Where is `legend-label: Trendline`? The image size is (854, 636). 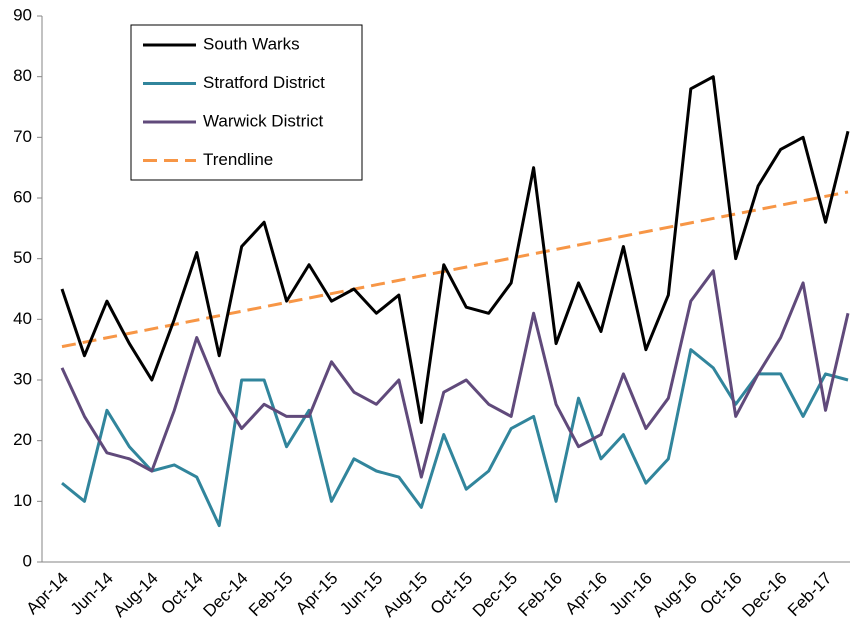 legend-label: Trendline is located at coordinates (238, 159).